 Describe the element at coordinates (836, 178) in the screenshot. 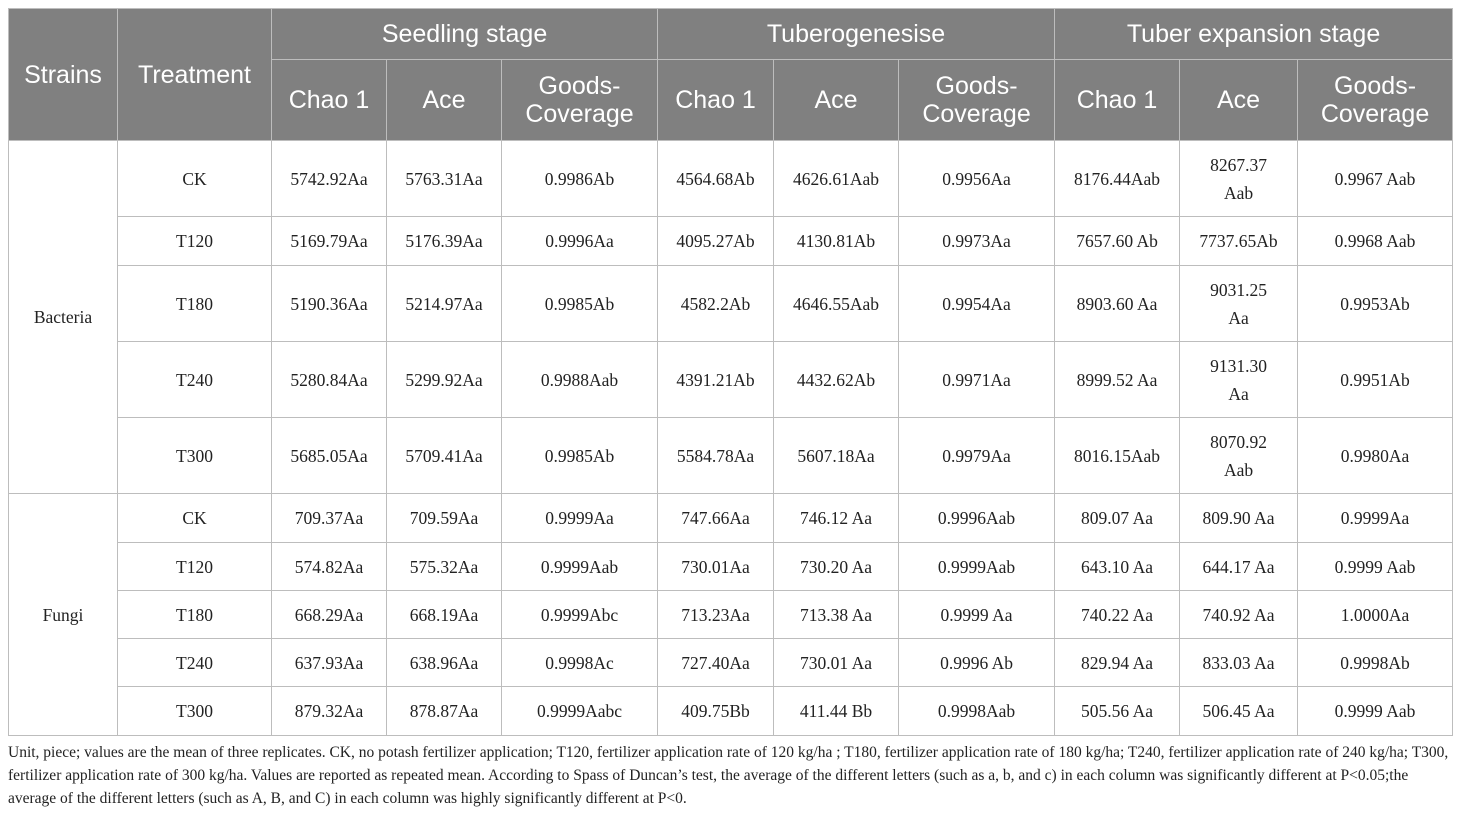

I see `value-cell: 4626.61Aab` at that location.